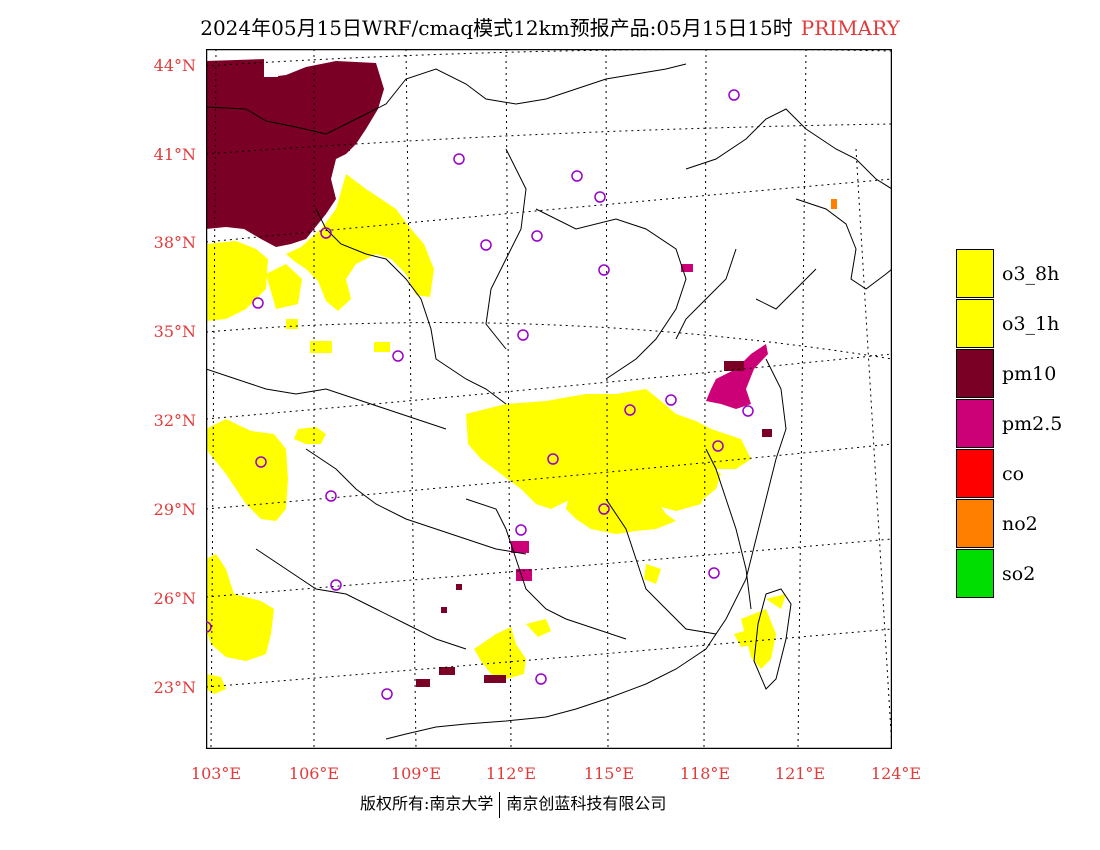 This screenshot has height=850, width=1100. I want to click on lat-label-44: 44°N, so click(174, 65).